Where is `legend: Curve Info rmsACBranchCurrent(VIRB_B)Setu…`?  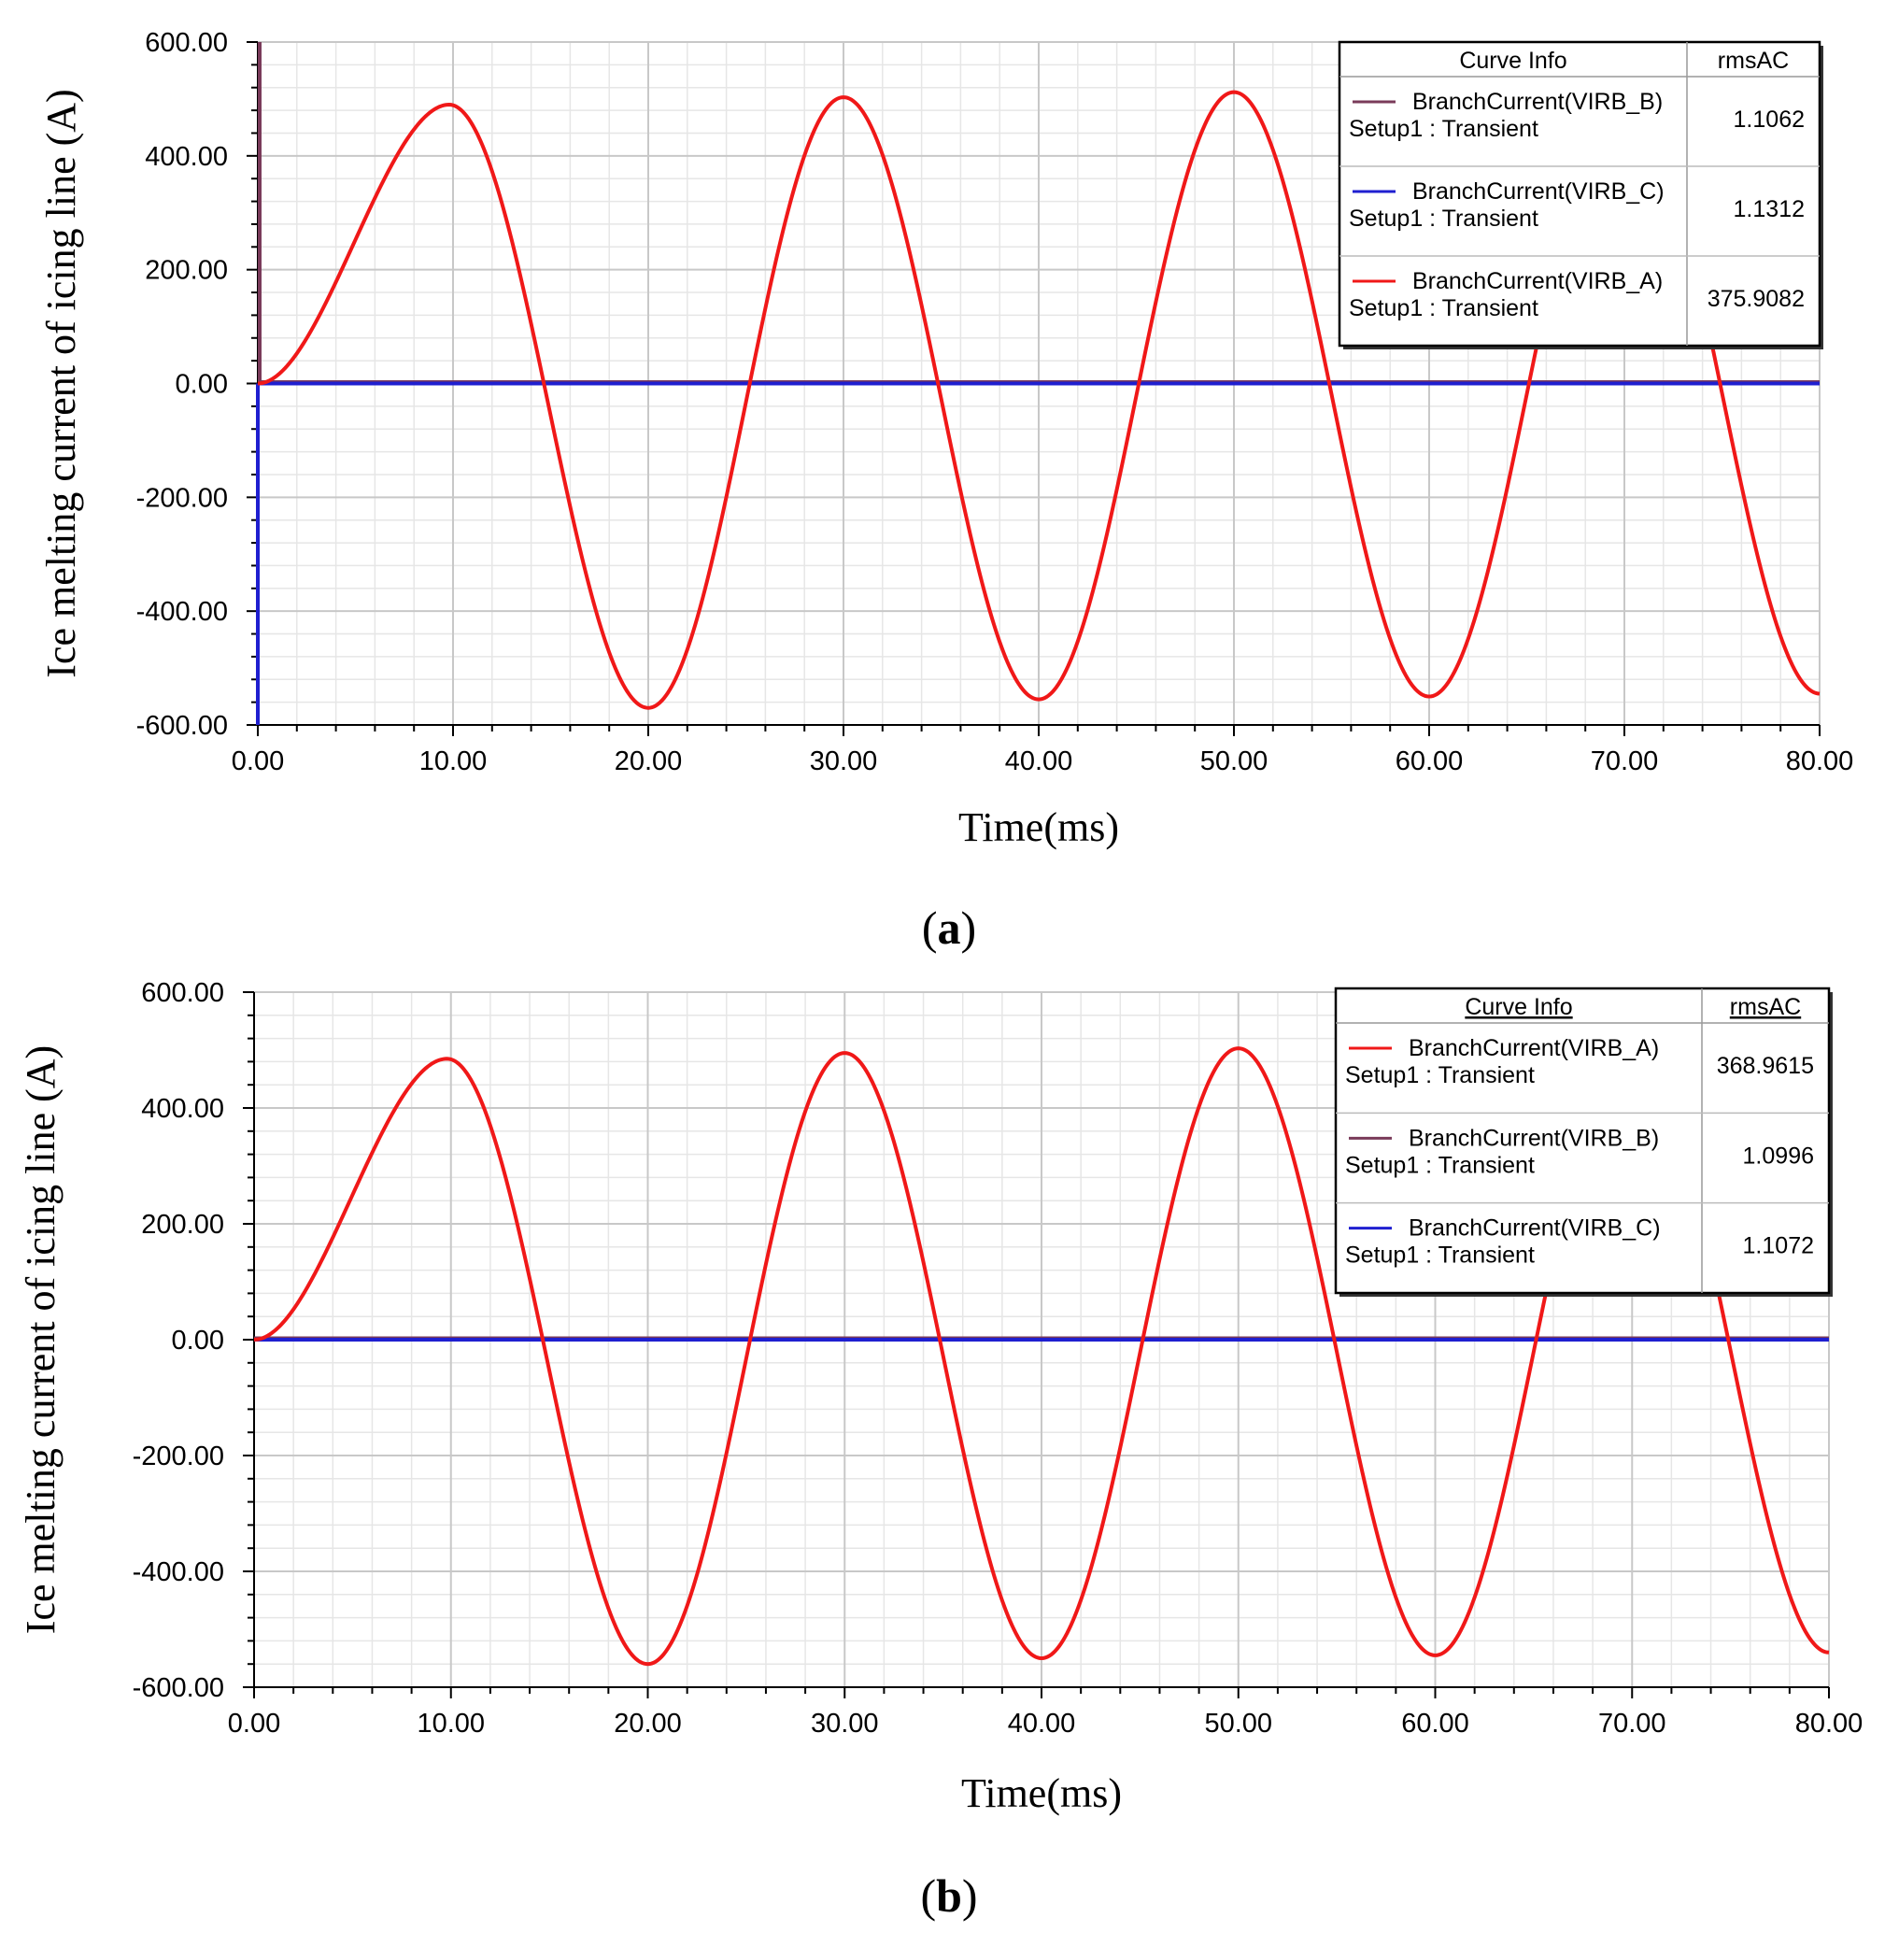 legend: Curve Info rmsACBranchCurrent(VIRB_B)Setu… is located at coordinates (1580, 194).